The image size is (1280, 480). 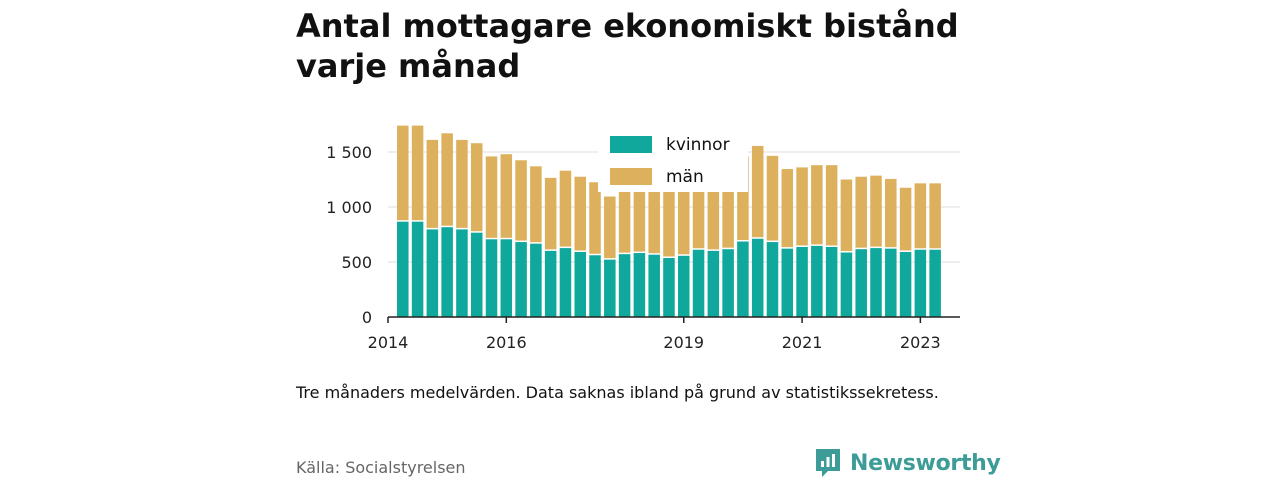 I want to click on legend: kvinnor män, so click(x=673, y=160).